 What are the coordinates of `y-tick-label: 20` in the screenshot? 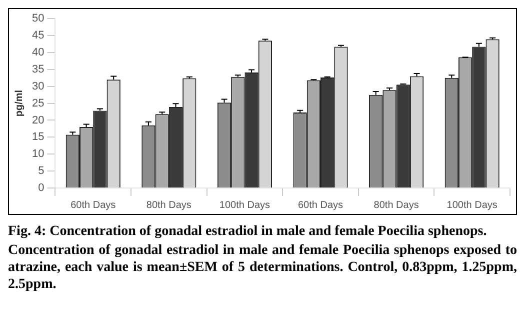 It's located at (38, 120).